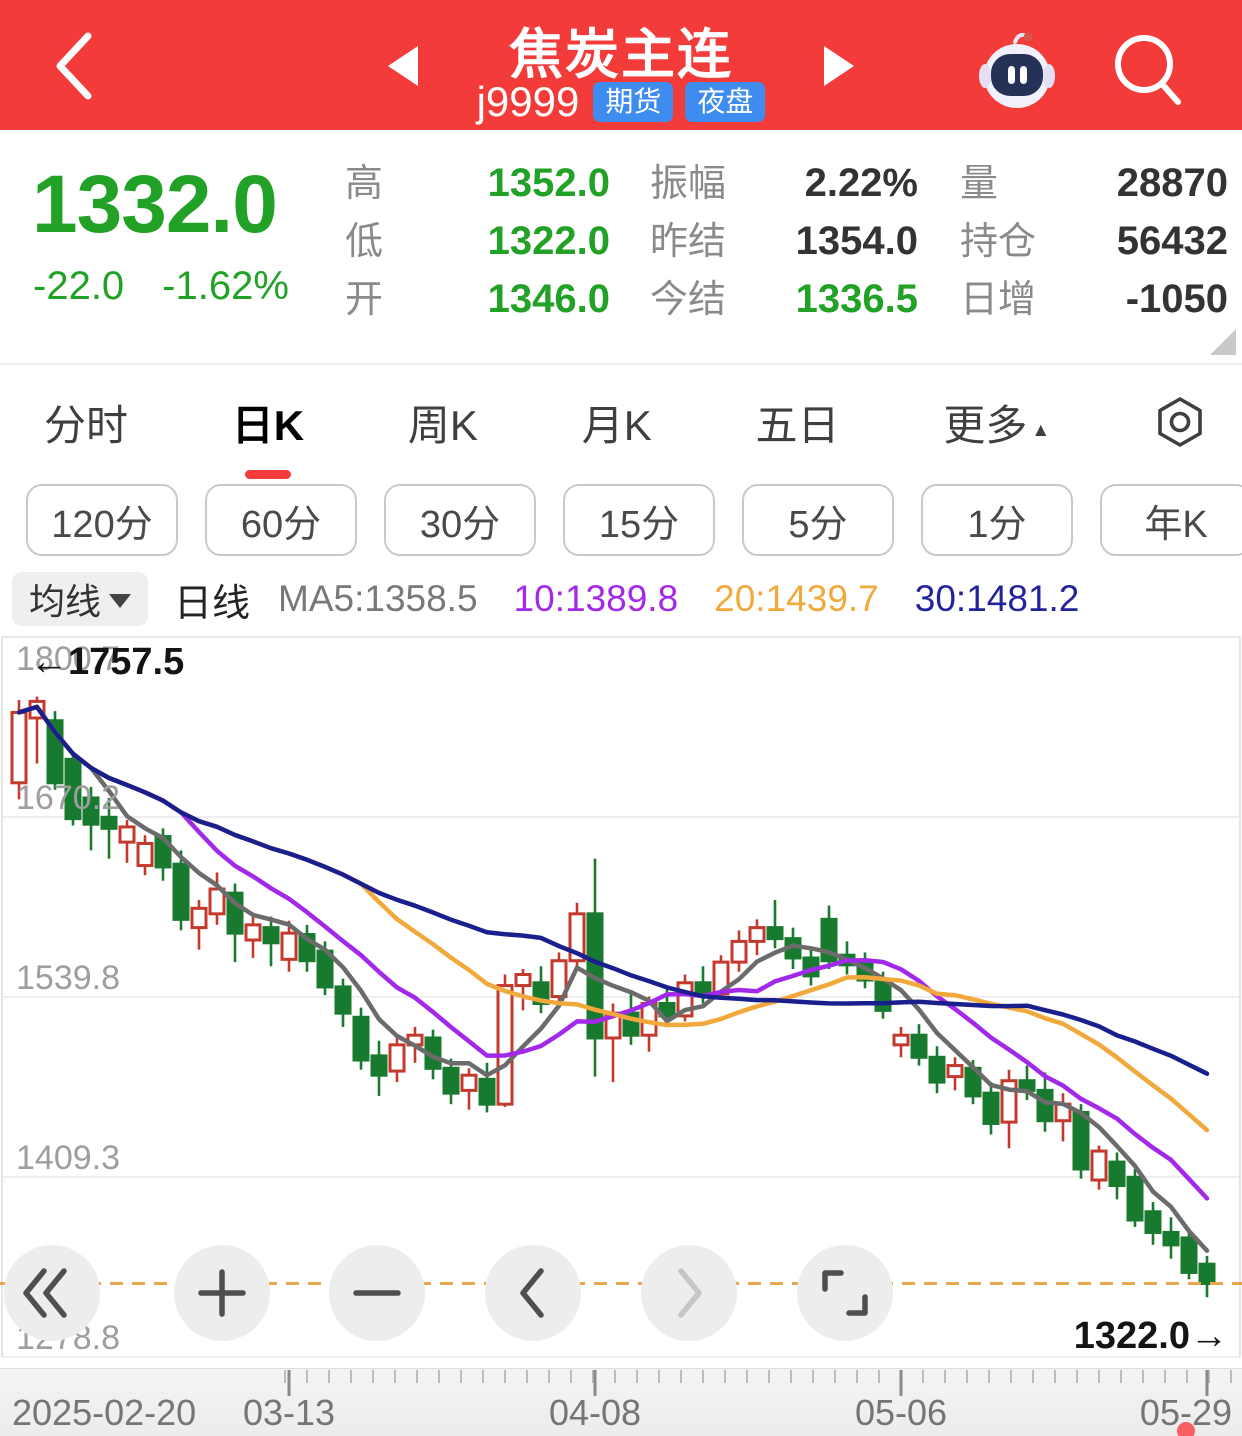 The width and height of the screenshot is (1242, 1436). I want to click on ma-selector-button: 均线, so click(80, 599).